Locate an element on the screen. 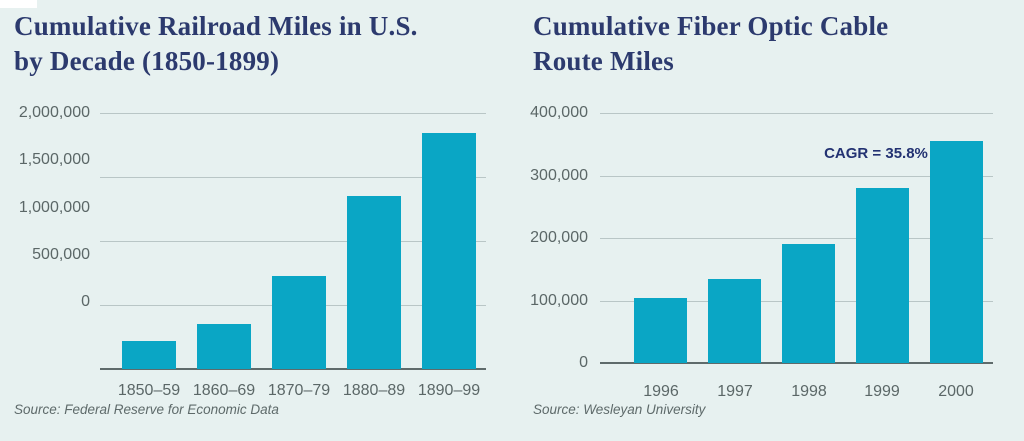 This screenshot has width=1024, height=441. bar-1997 is located at coordinates (734, 321).